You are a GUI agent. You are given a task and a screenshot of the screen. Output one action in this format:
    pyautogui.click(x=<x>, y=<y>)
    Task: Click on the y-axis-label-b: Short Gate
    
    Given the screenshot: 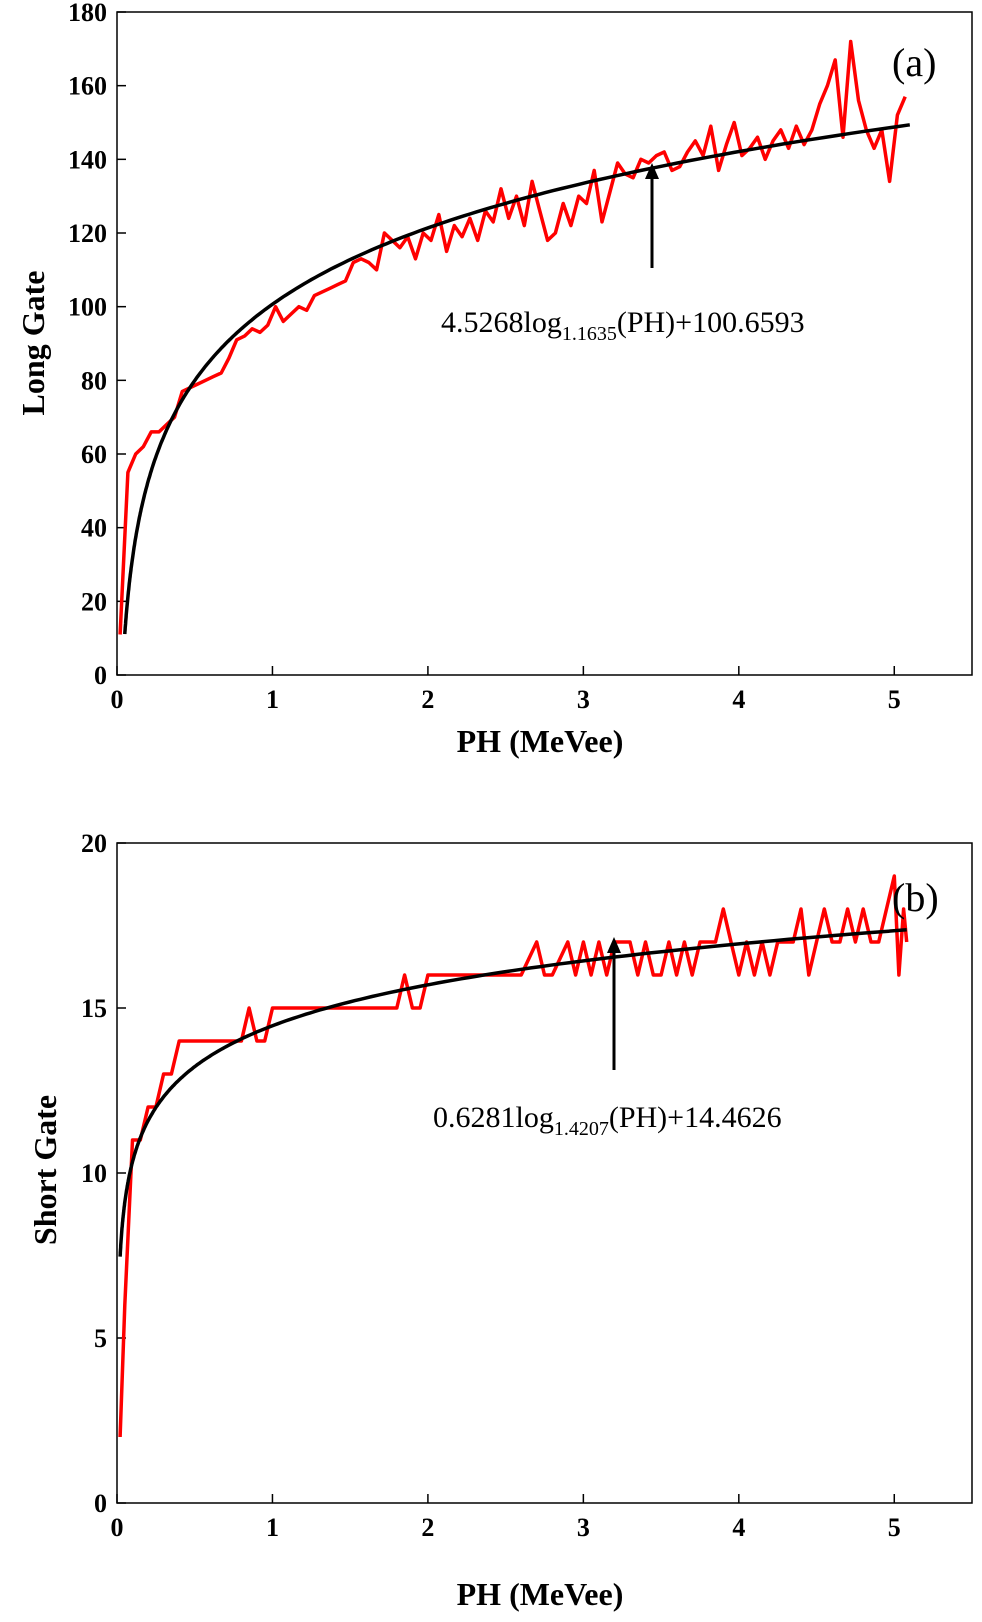 What is the action you would take?
    pyautogui.click(x=45, y=1170)
    